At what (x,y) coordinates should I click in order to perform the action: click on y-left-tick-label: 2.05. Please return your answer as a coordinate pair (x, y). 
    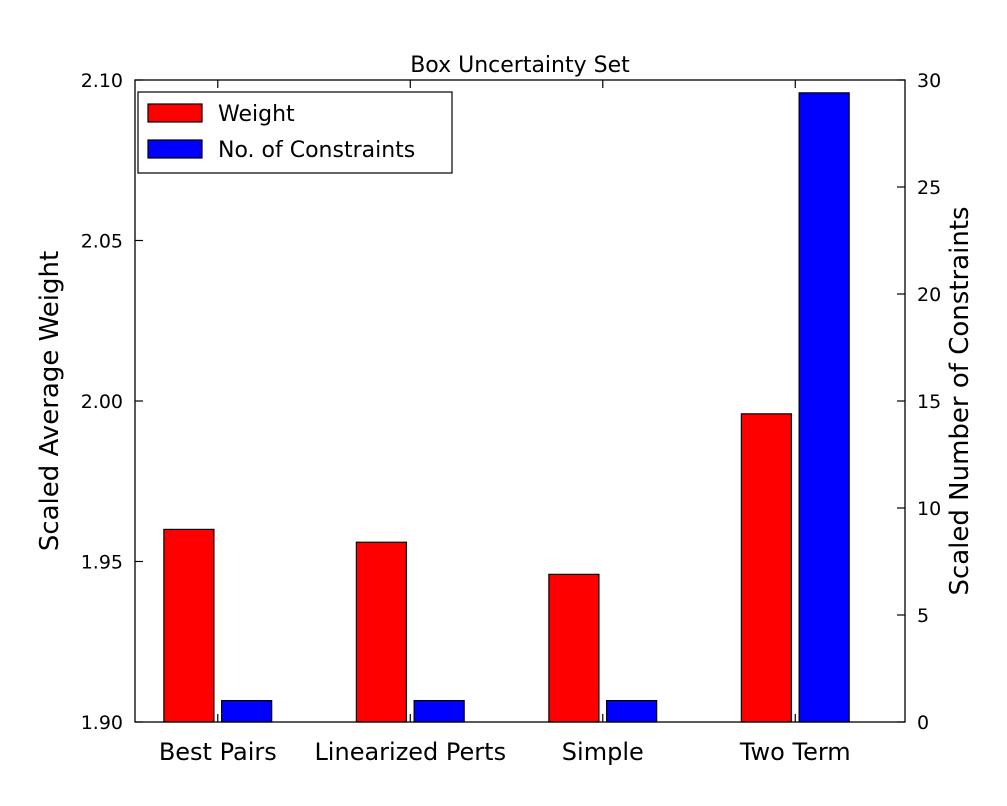
    Looking at the image, I should click on (102, 242).